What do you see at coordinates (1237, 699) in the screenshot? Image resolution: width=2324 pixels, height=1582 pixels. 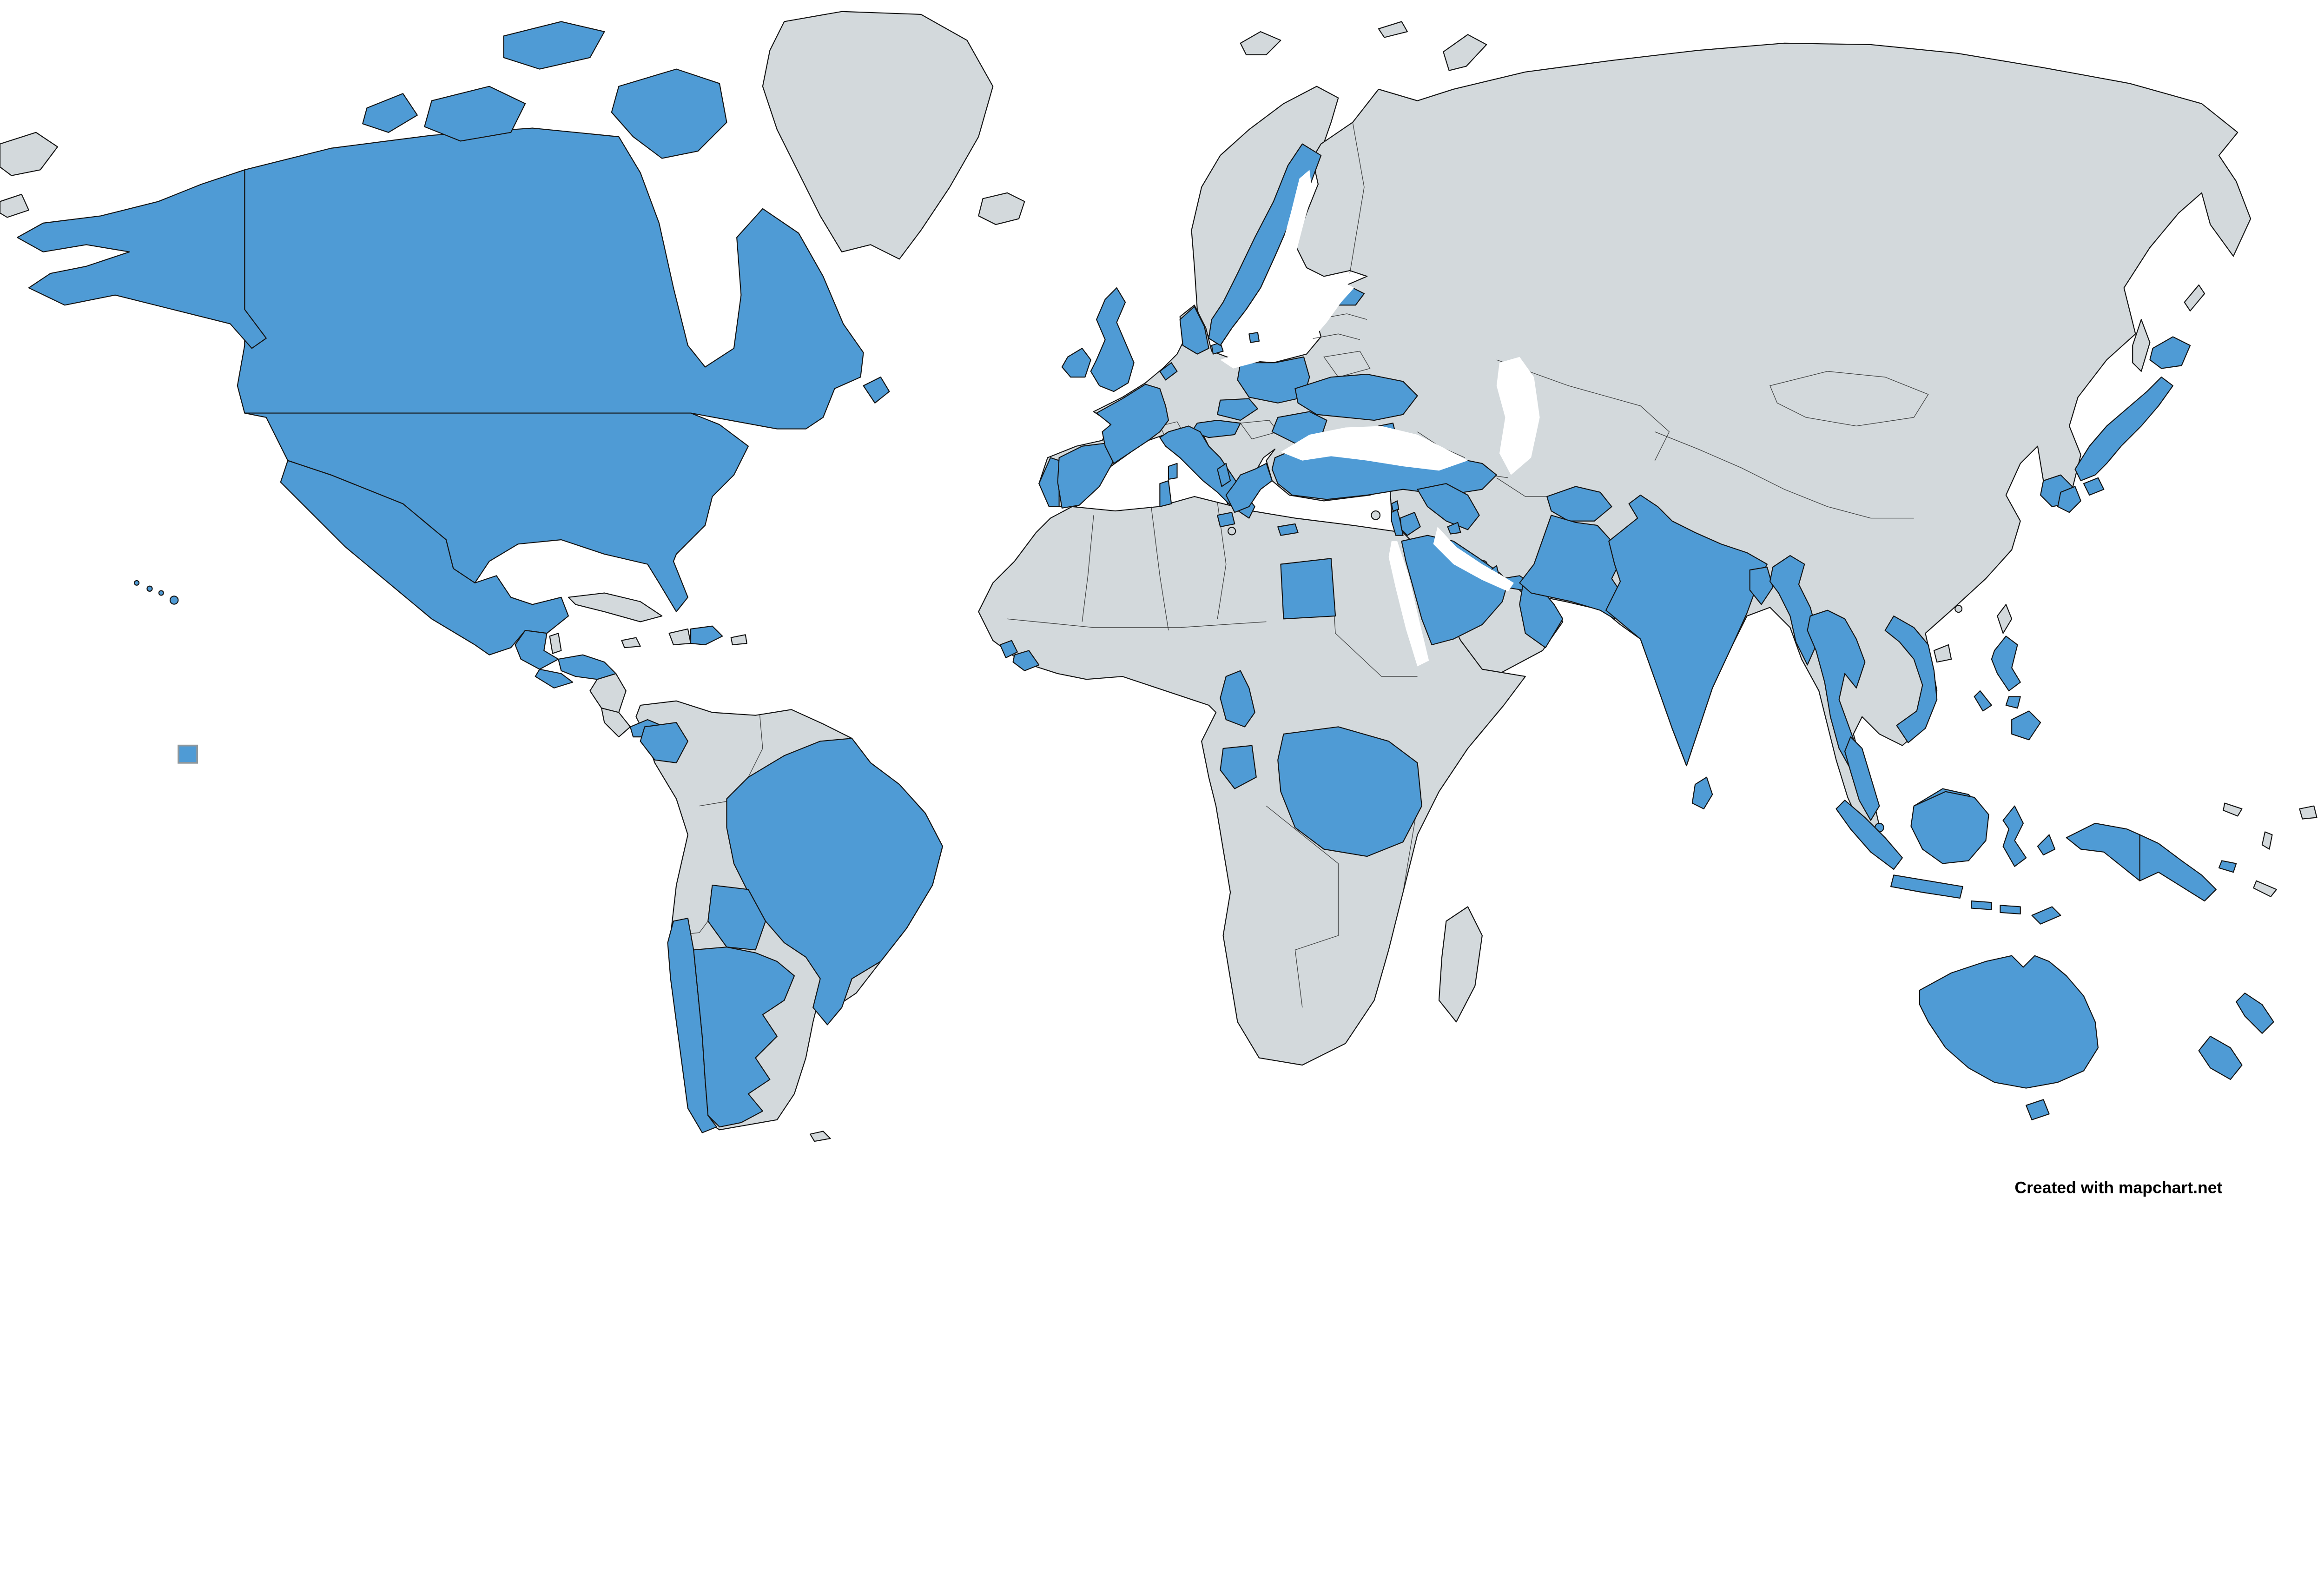 I see `country-cameroon` at bounding box center [1237, 699].